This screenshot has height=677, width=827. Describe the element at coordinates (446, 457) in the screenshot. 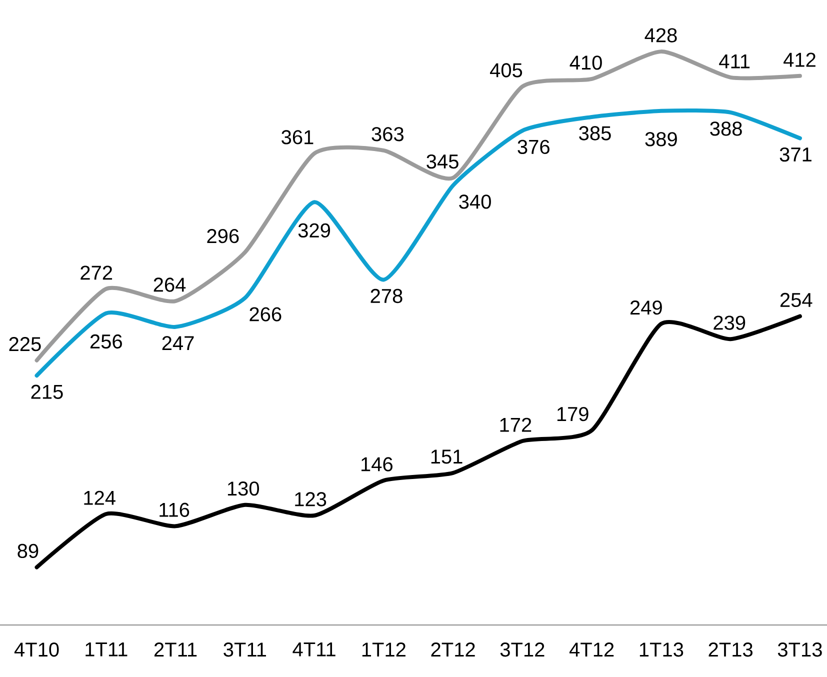

I see `data-label: 151` at that location.